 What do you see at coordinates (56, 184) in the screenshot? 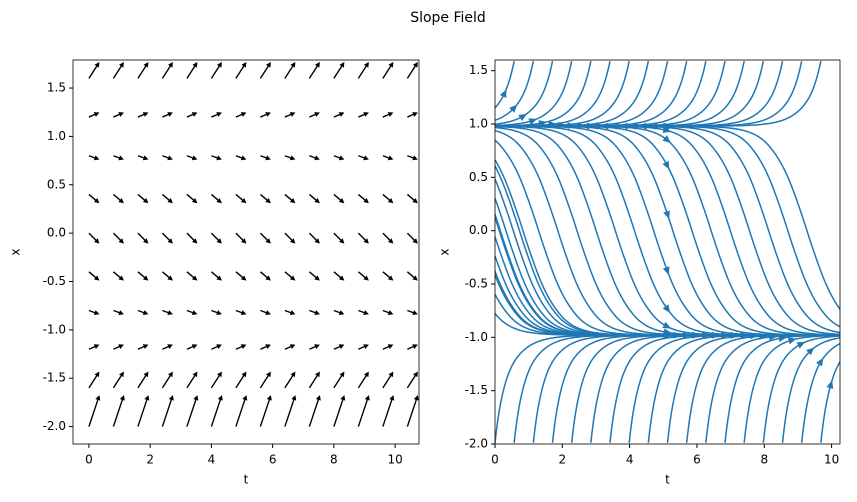
I see `y-tick-label: 0.5` at bounding box center [56, 184].